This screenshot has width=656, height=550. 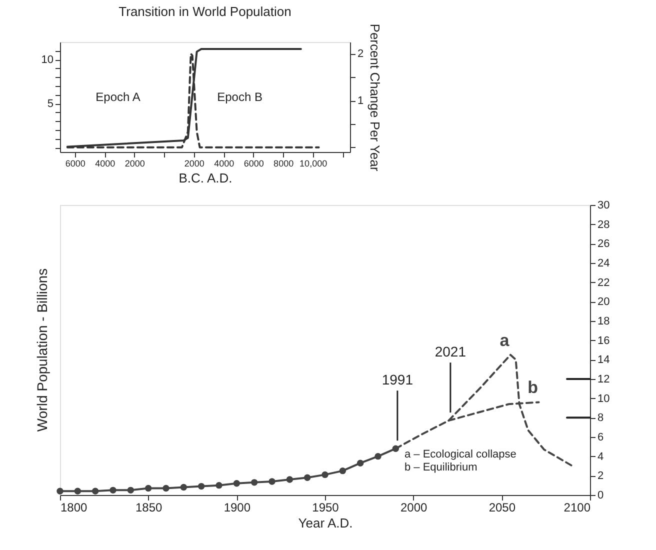 What do you see at coordinates (604, 322) in the screenshot?
I see `y-tick-label: 18` at bounding box center [604, 322].